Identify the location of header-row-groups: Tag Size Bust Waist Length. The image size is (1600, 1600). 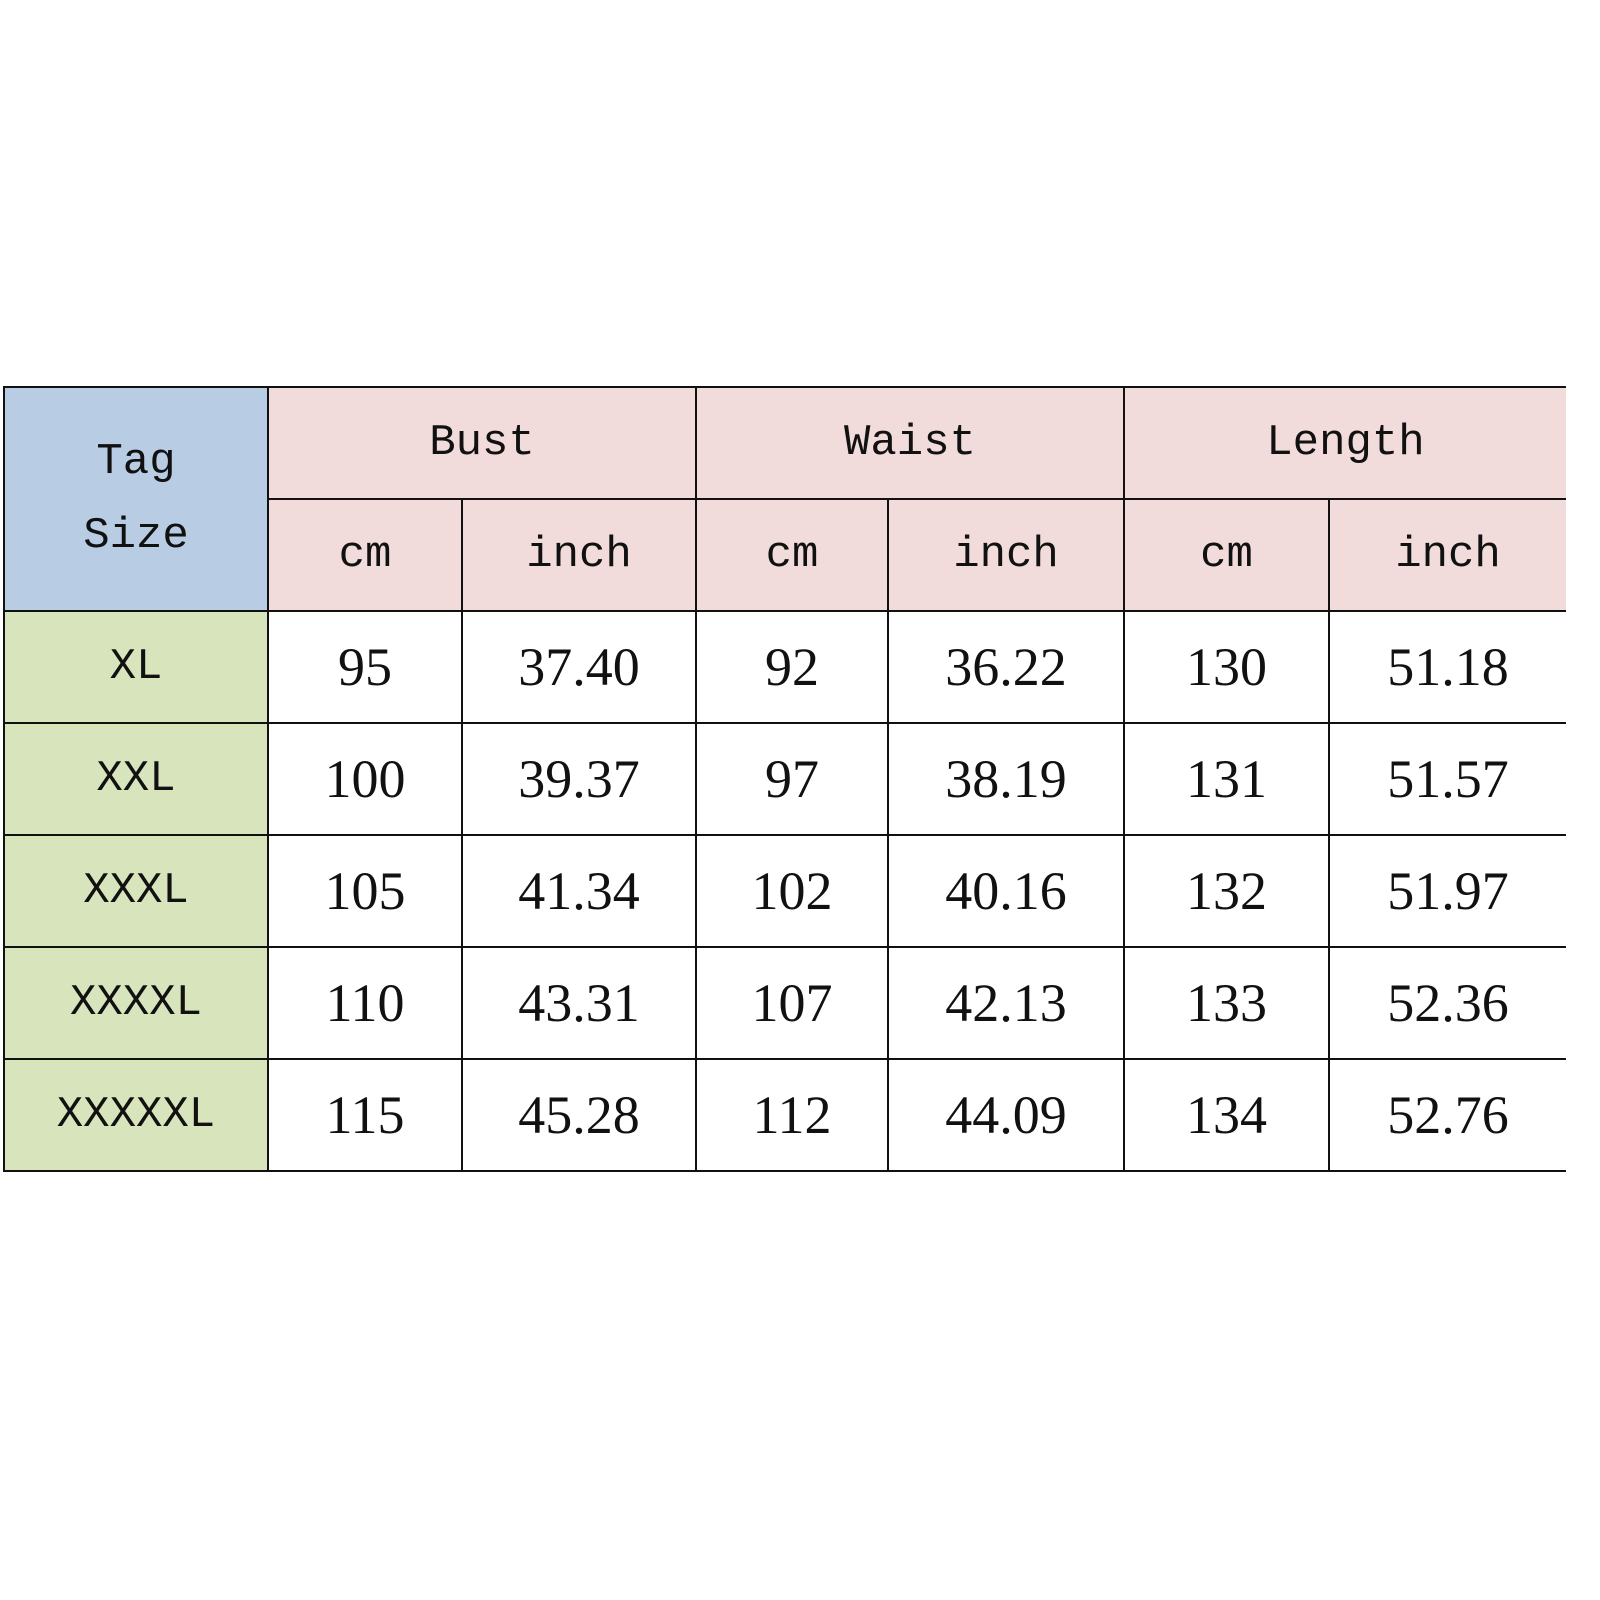
(784, 499).